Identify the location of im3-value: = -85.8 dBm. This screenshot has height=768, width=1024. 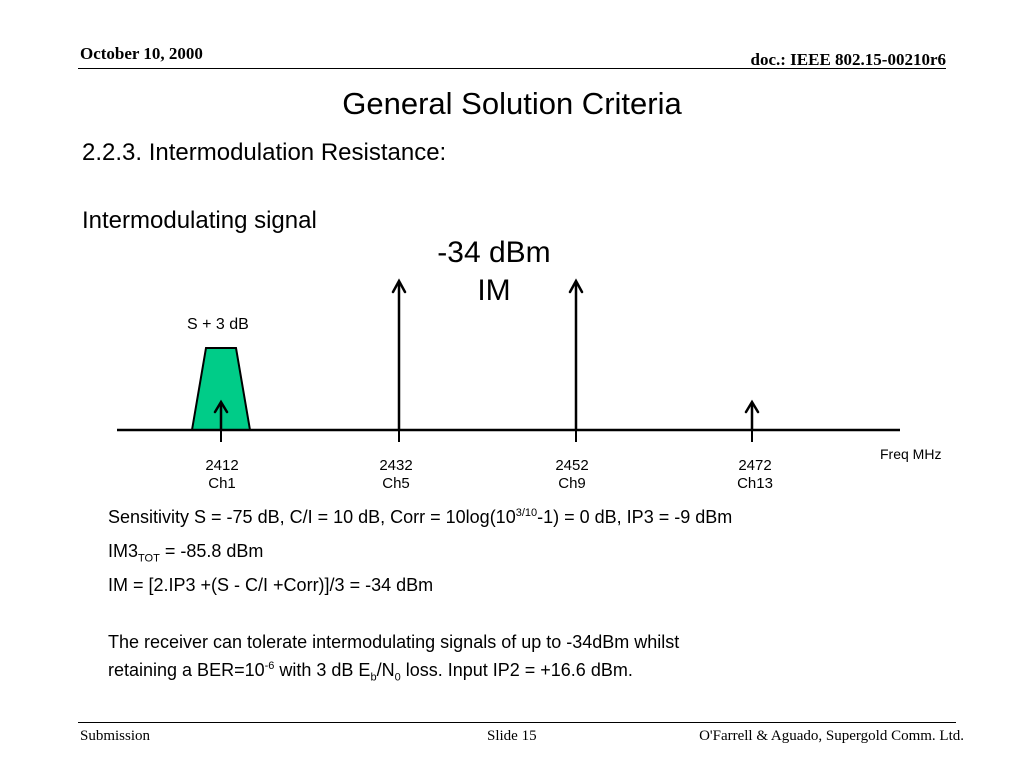
(211, 551).